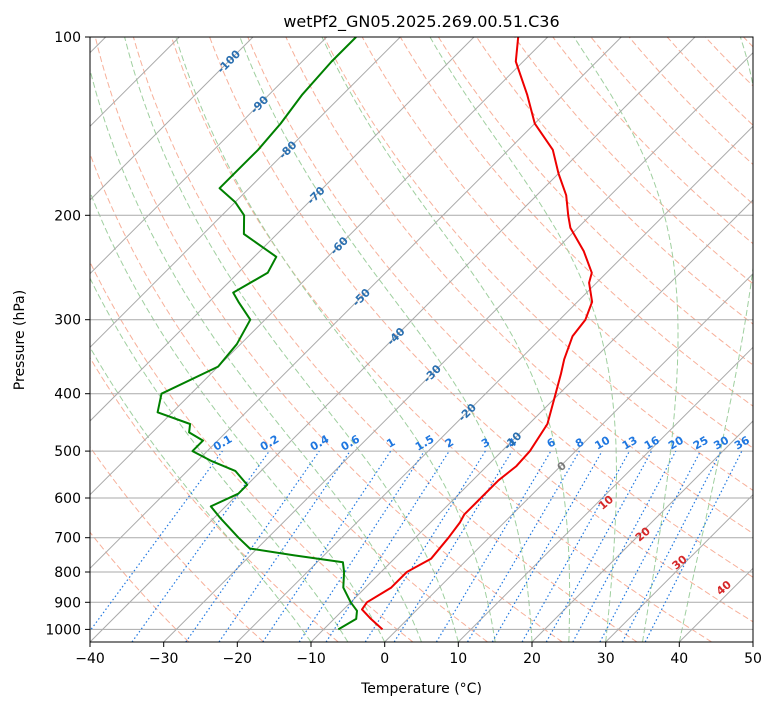  Describe the element at coordinates (63, 630) in the screenshot. I see `y-tick-label: 1000` at that location.